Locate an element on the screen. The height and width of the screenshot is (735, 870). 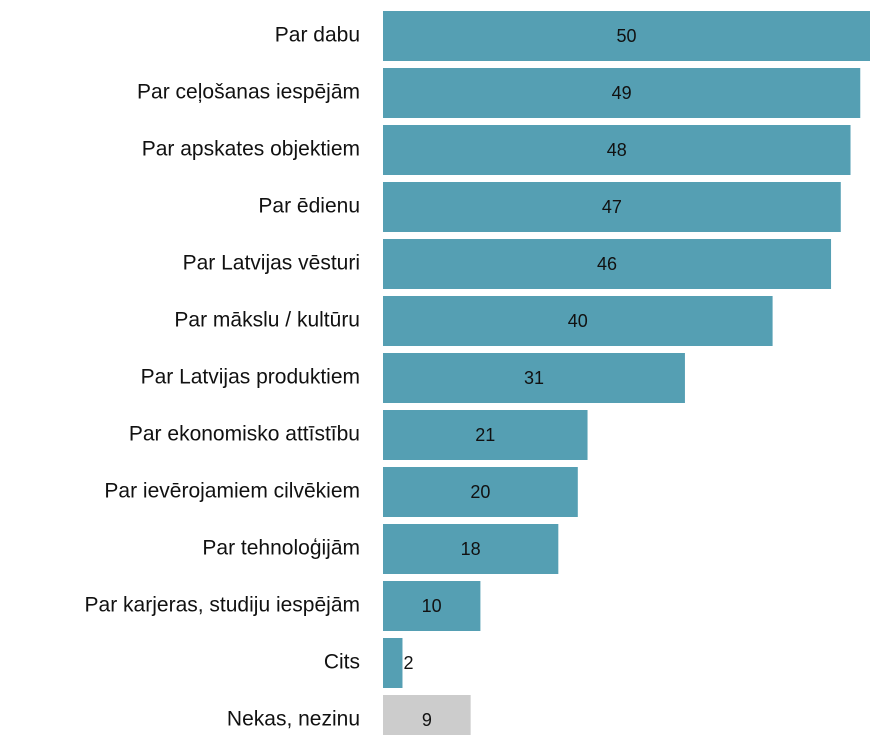
value-label: 2 is located at coordinates (408, 663).